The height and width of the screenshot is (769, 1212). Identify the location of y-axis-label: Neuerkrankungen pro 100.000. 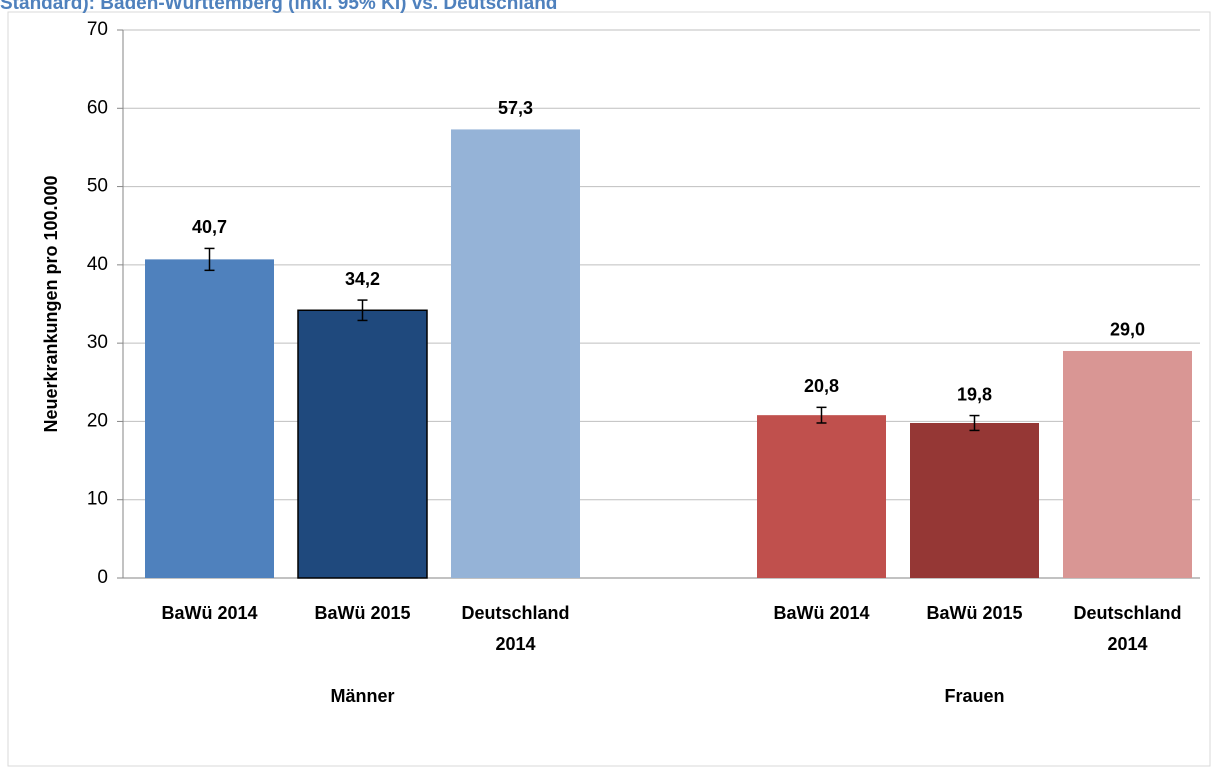
(51, 303).